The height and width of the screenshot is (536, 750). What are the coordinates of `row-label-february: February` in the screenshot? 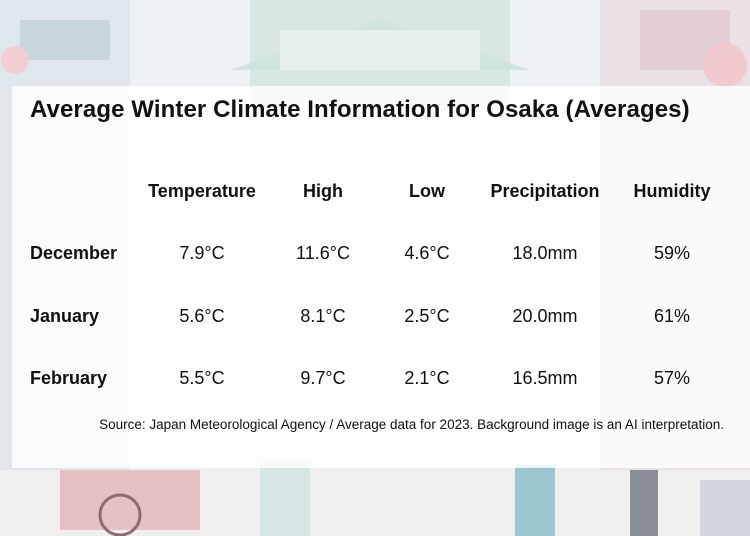 It's located at (69, 378).